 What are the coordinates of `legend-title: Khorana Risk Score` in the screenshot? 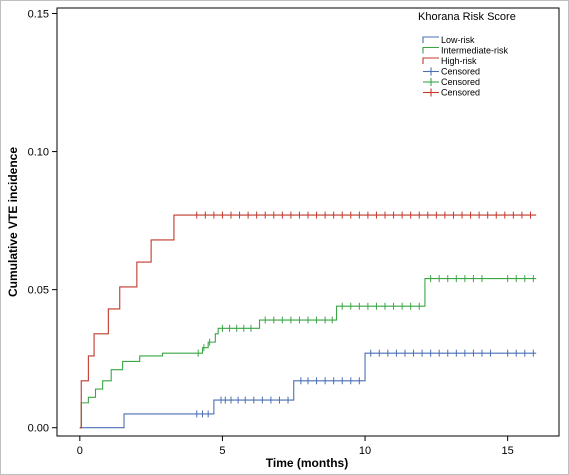 It's located at (467, 17).